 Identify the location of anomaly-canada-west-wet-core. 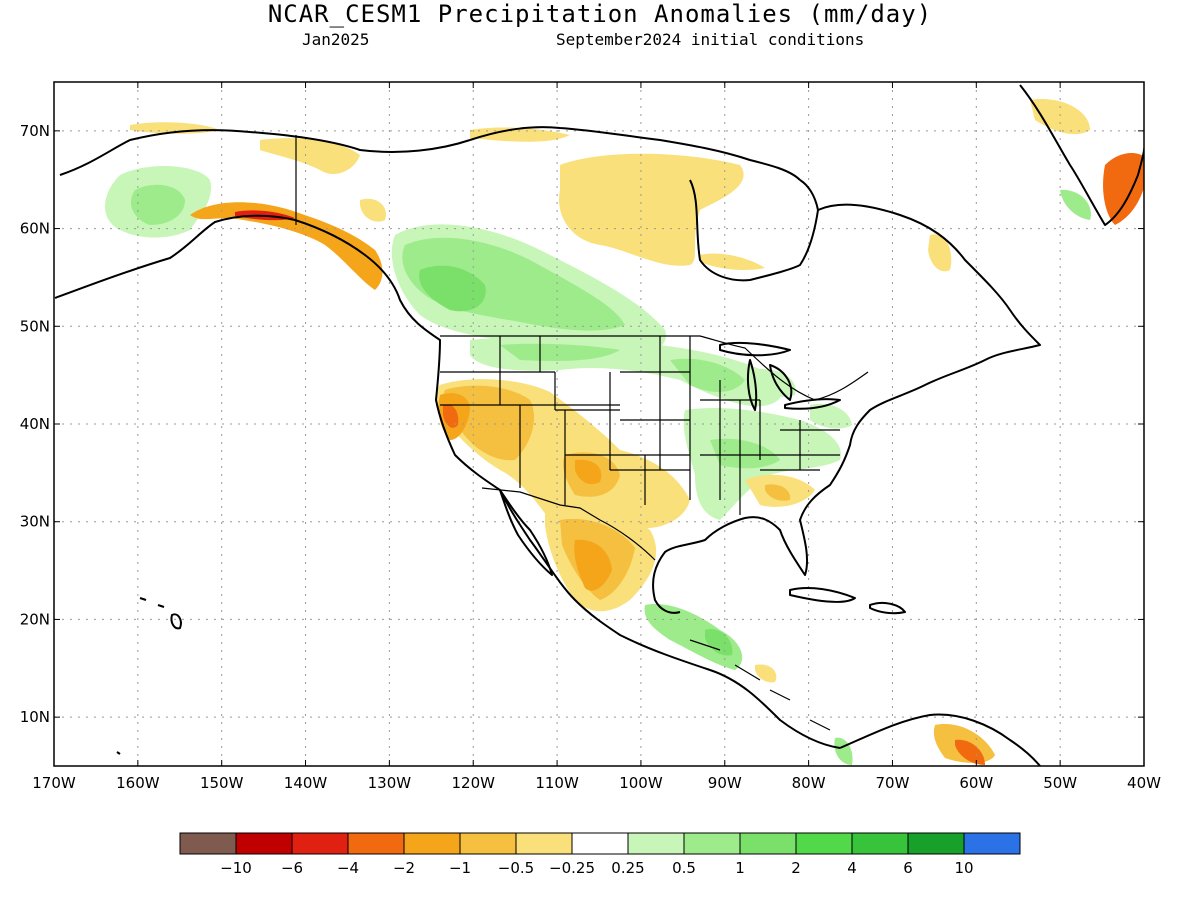
(452, 288).